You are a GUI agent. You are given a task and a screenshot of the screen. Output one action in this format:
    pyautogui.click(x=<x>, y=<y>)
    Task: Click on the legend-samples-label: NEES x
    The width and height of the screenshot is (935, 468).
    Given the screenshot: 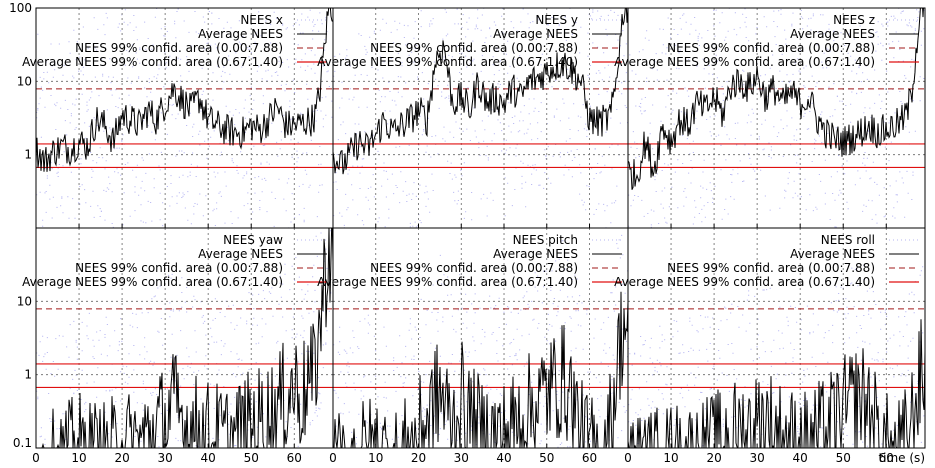 What is the action you would take?
    pyautogui.click(x=261, y=20)
    